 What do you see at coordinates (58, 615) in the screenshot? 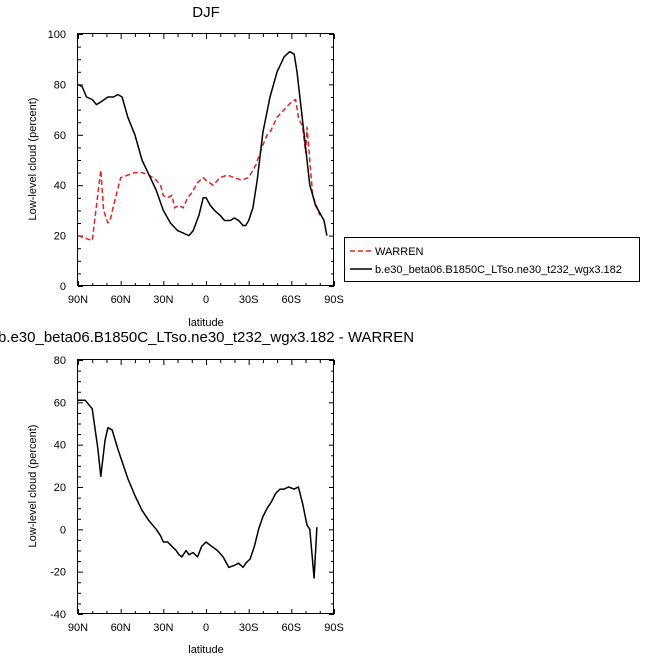
I see `y-tick-label: -40` at bounding box center [58, 615].